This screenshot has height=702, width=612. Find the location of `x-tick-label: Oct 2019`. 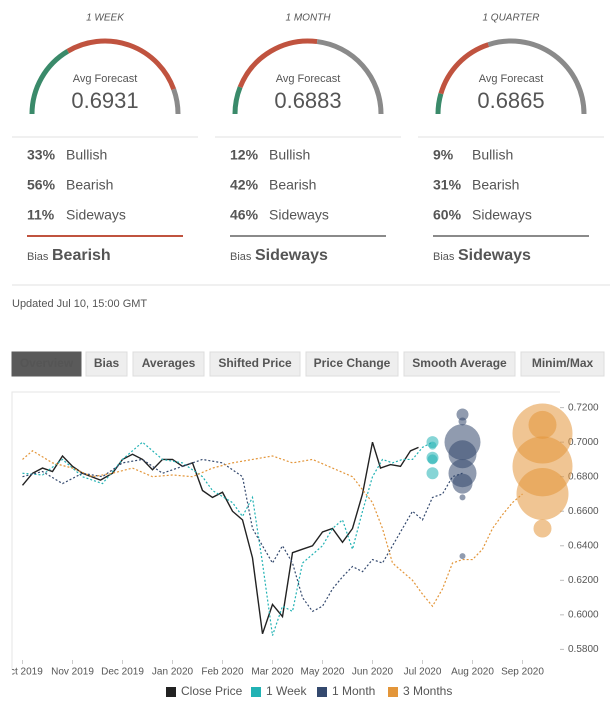

x-tick-label: Oct 2019 is located at coordinates (22, 672).